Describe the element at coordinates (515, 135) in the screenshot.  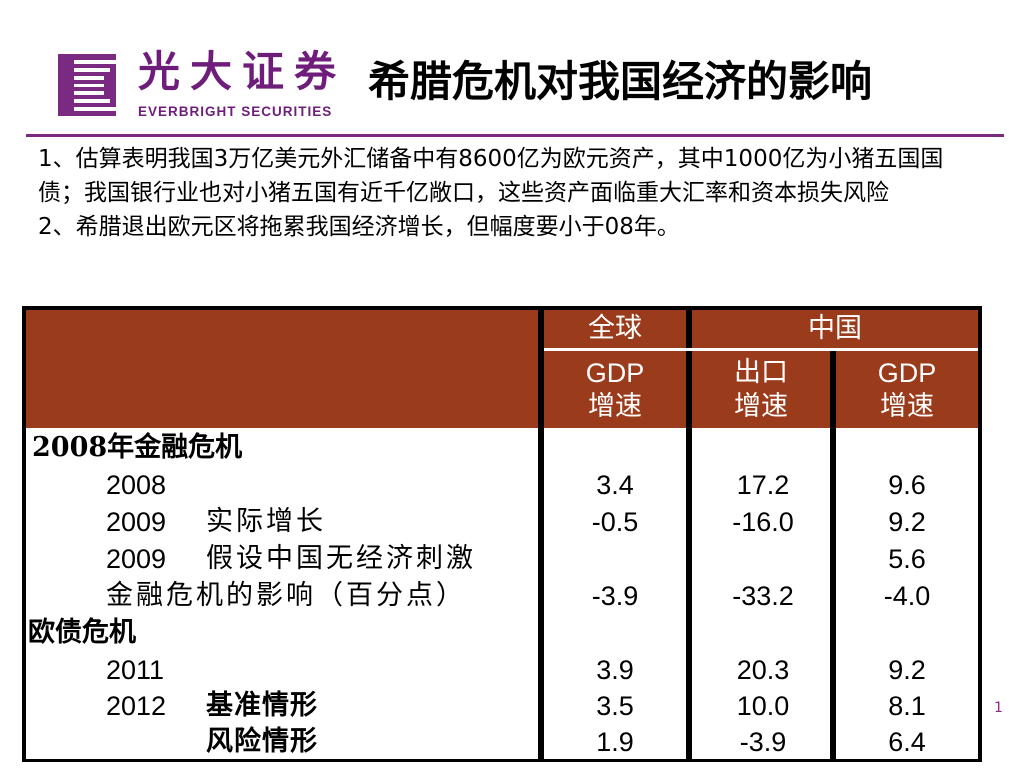
I see `header-divider` at that location.